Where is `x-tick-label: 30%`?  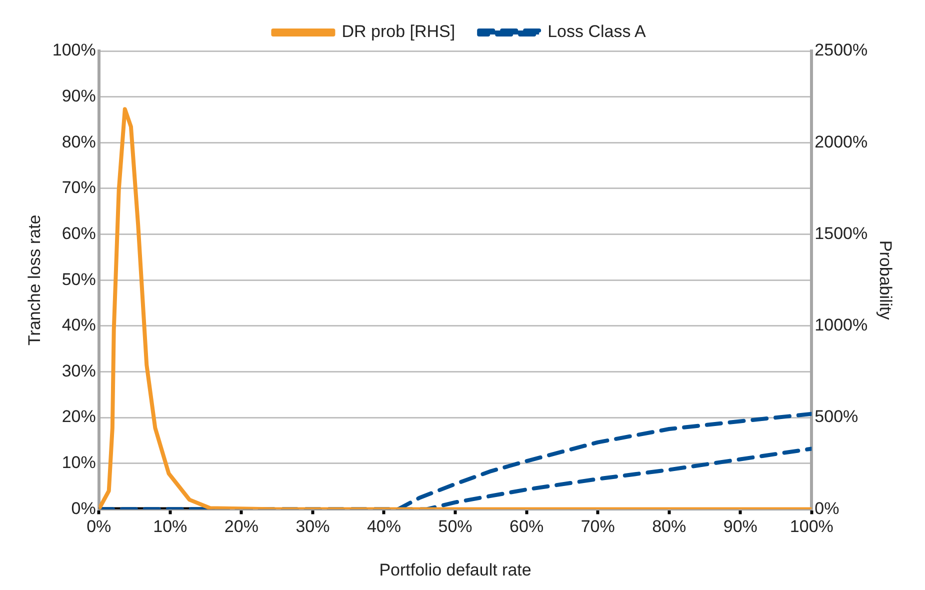 x-tick-label: 30% is located at coordinates (313, 526).